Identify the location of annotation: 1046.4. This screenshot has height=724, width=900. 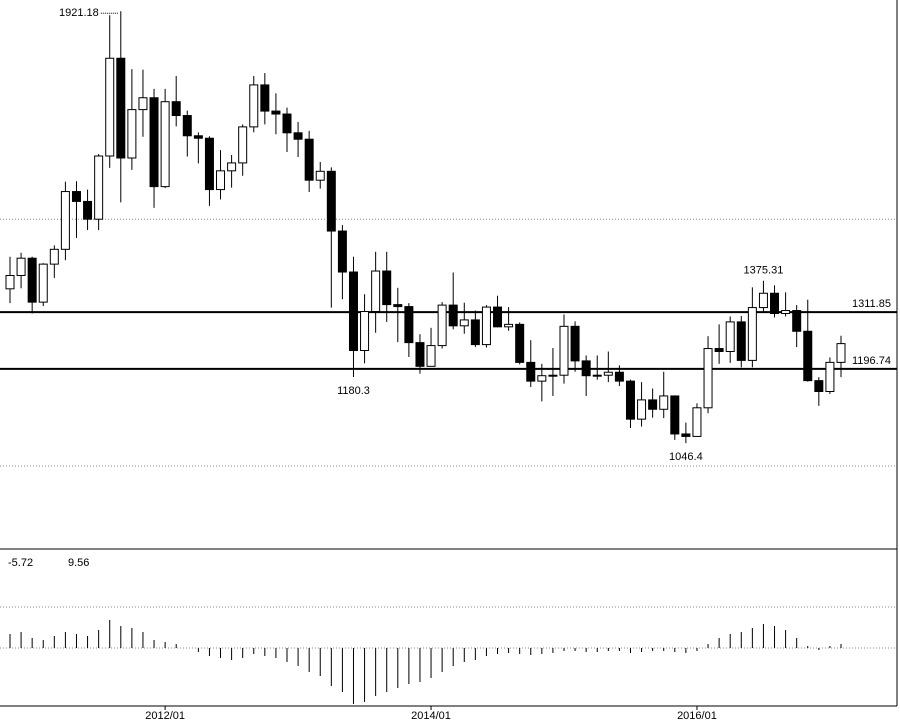
(686, 457).